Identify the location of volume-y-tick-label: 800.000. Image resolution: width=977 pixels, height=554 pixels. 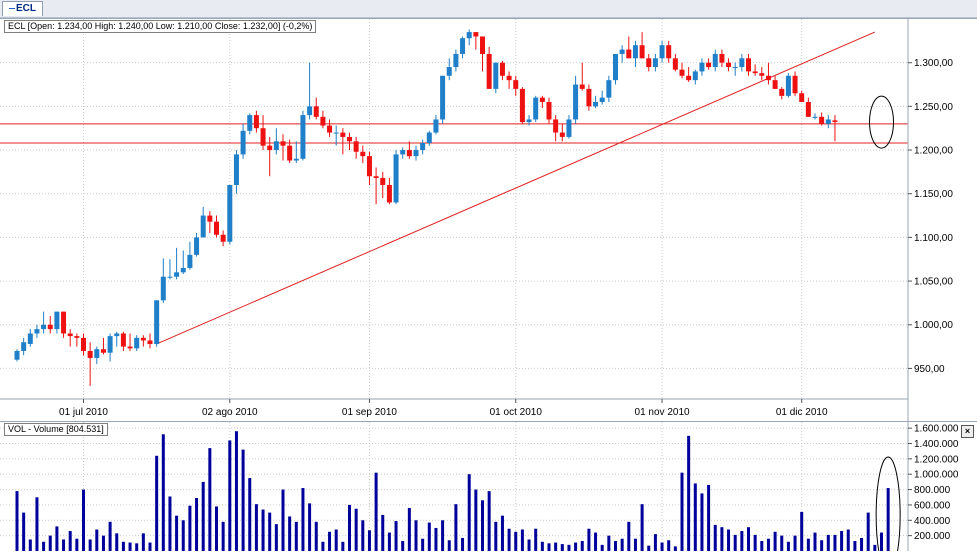
(932, 490).